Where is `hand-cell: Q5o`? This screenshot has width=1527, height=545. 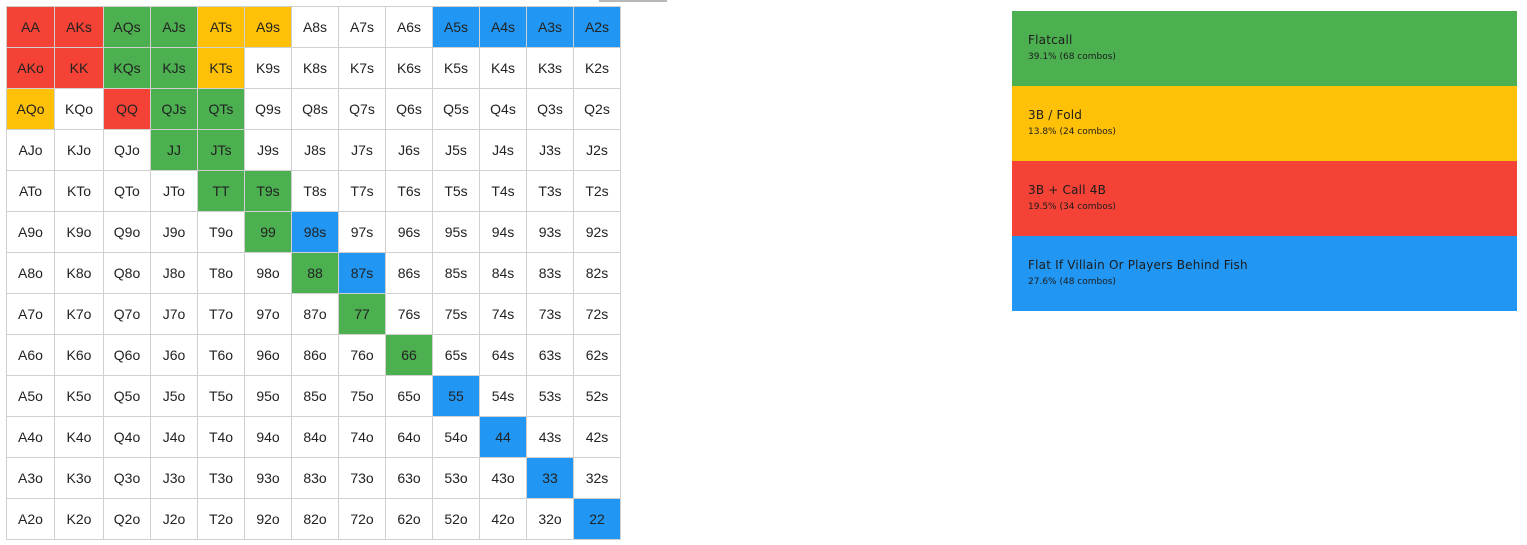
hand-cell: Q5o is located at coordinates (127, 396).